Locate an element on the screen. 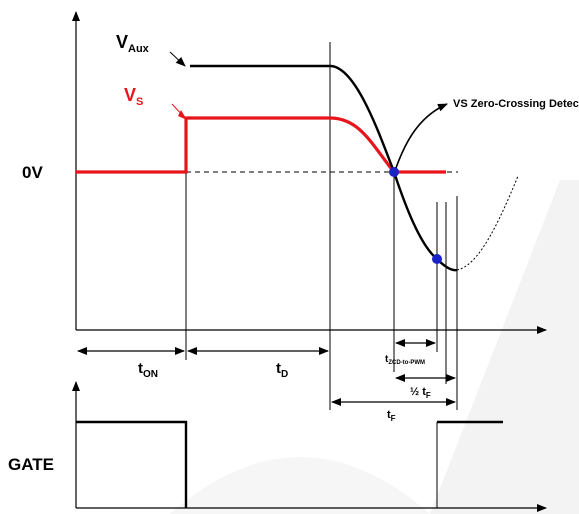  t-on-label: tON is located at coordinates (148, 370).